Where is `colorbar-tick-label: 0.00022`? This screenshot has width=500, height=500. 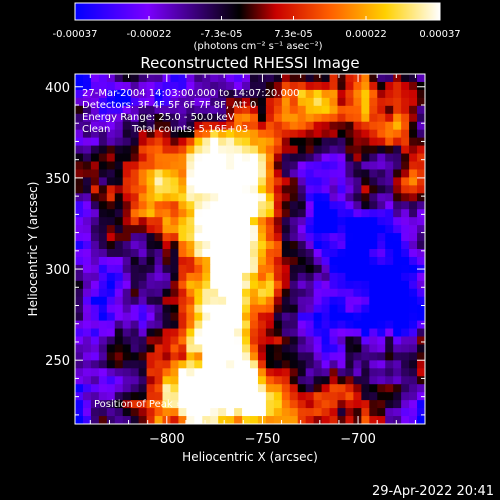
colorbar-tick-label: 0.00022 is located at coordinates (365, 34).